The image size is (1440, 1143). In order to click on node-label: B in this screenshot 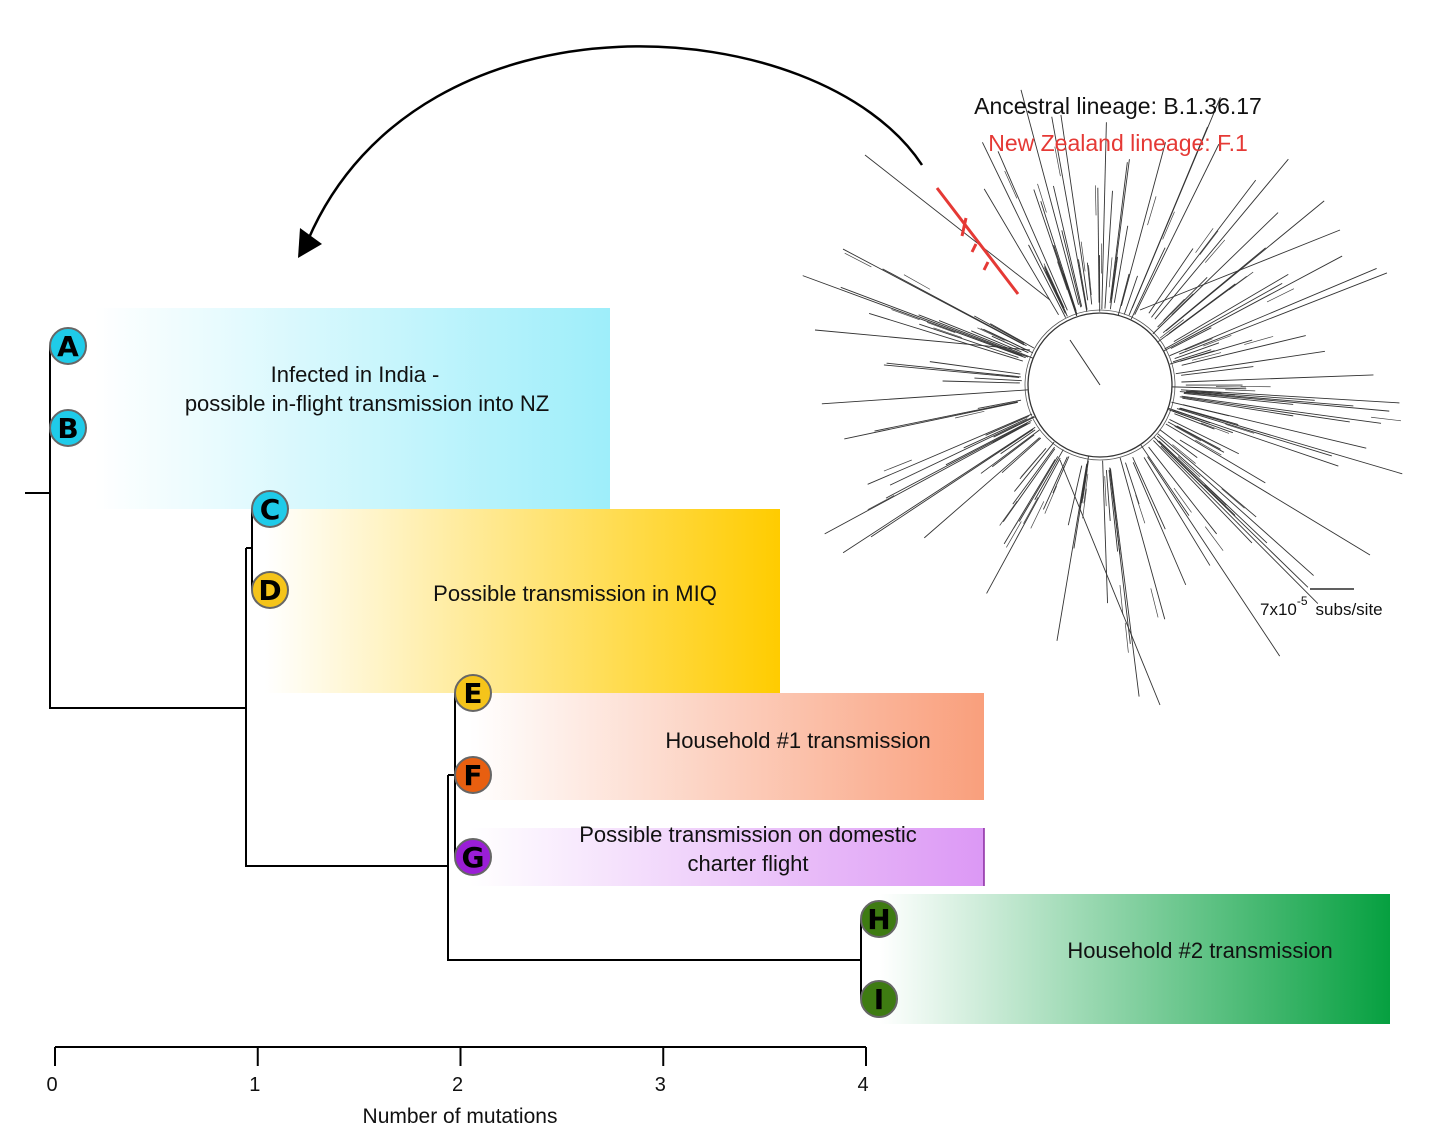, I will do `click(67, 428)`.